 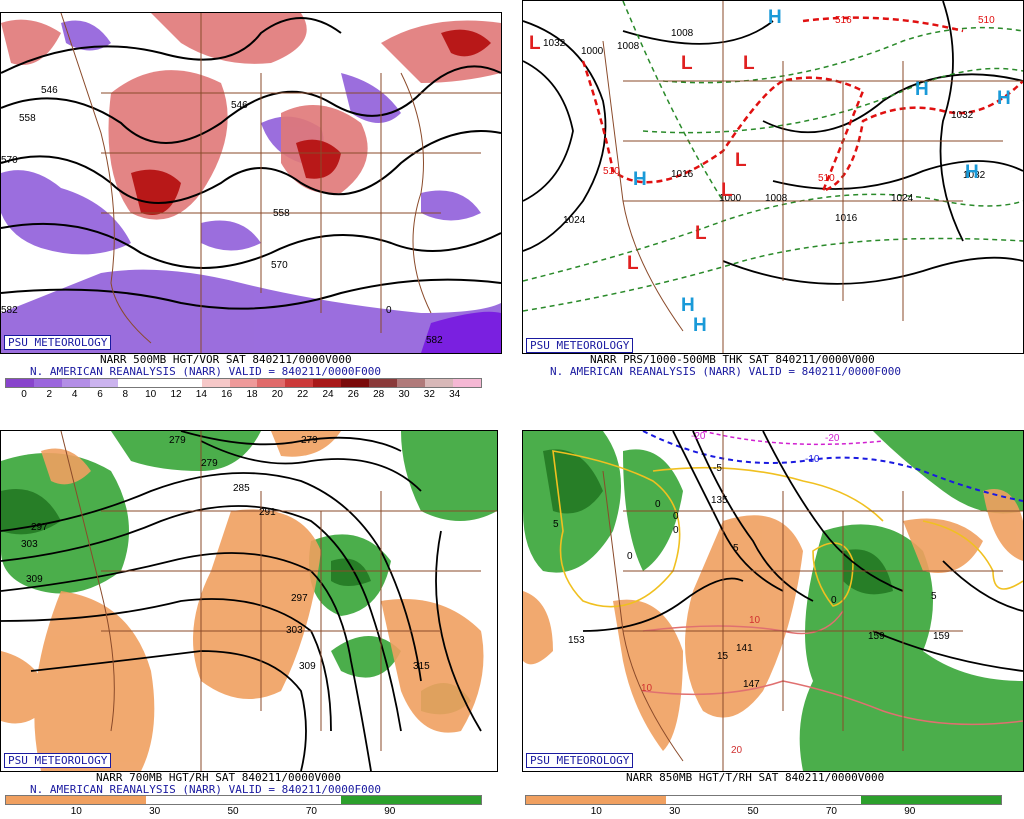 I want to click on contour-label: 309, so click(x=34, y=579).